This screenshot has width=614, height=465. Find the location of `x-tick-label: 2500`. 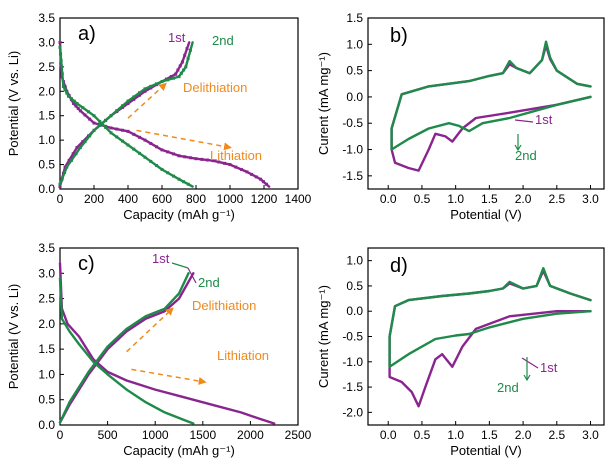

x-tick-label: 2500 is located at coordinates (298, 435).